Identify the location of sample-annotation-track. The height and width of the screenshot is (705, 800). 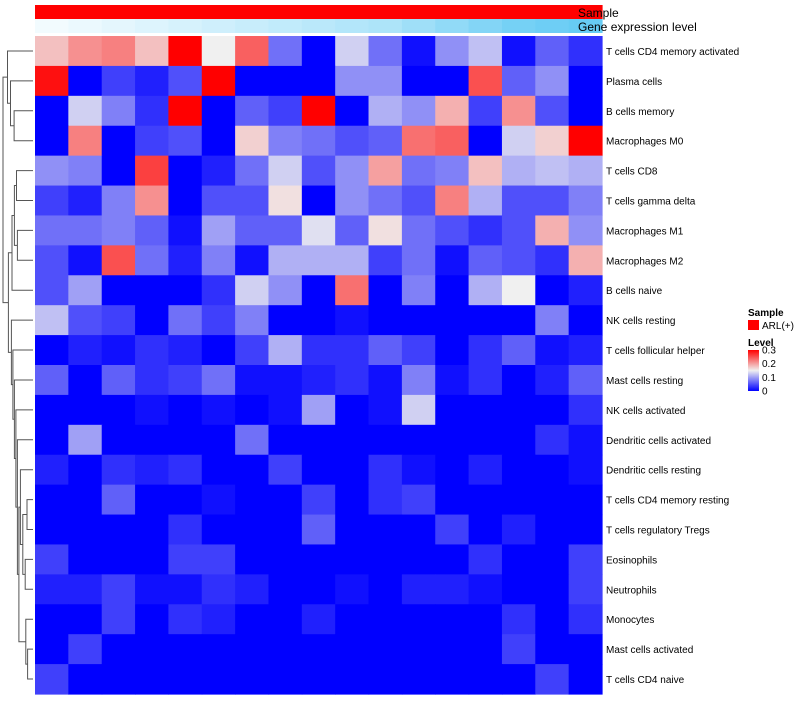
(319, 12).